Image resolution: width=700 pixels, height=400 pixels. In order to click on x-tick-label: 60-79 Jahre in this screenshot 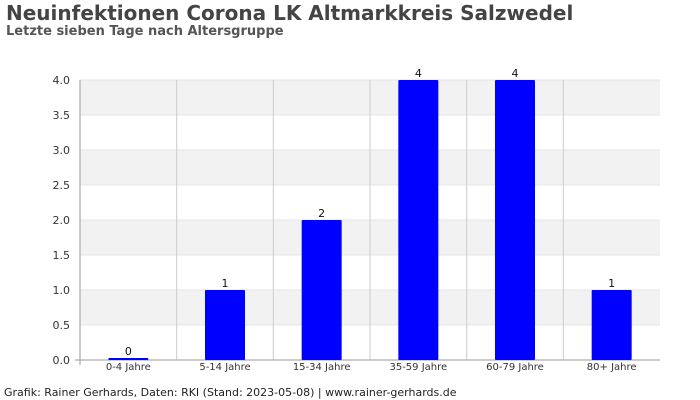, I will do `click(515, 367)`.